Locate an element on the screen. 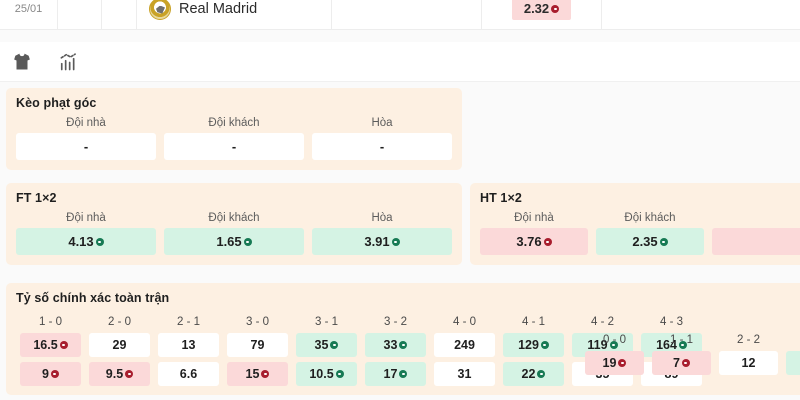 The image size is (800, 400). score-odds-value: 9 is located at coordinates (45, 374).